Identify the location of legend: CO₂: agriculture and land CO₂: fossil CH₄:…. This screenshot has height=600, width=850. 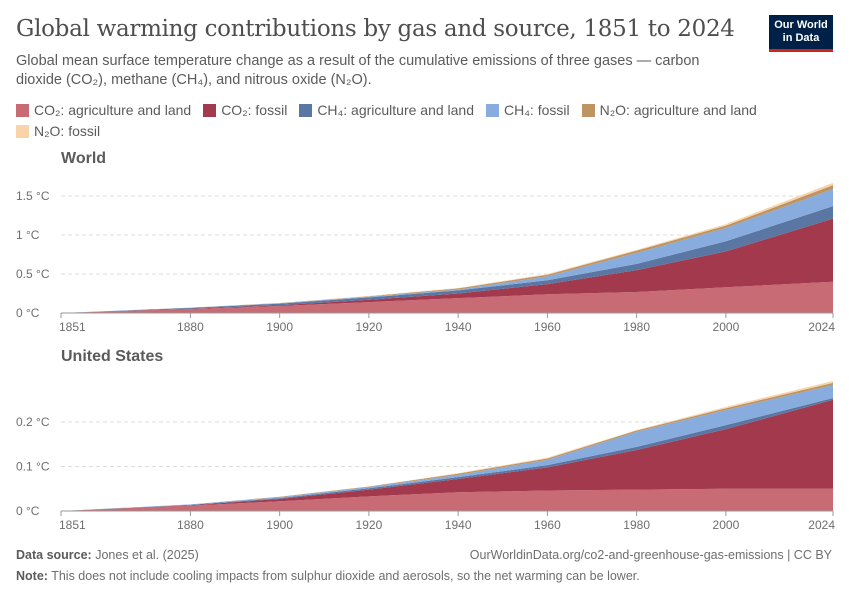
(416, 122).